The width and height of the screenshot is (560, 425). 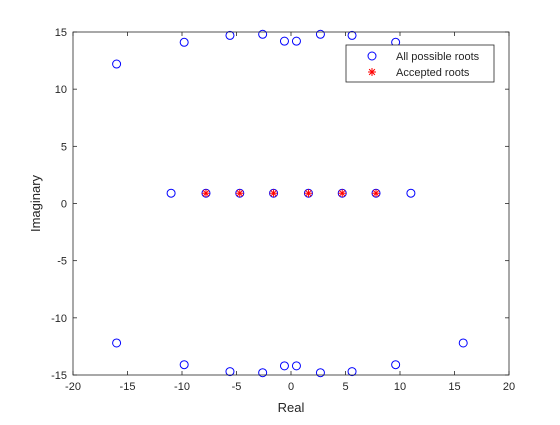 I want to click on y-tick-label: -15, so click(x=59, y=376).